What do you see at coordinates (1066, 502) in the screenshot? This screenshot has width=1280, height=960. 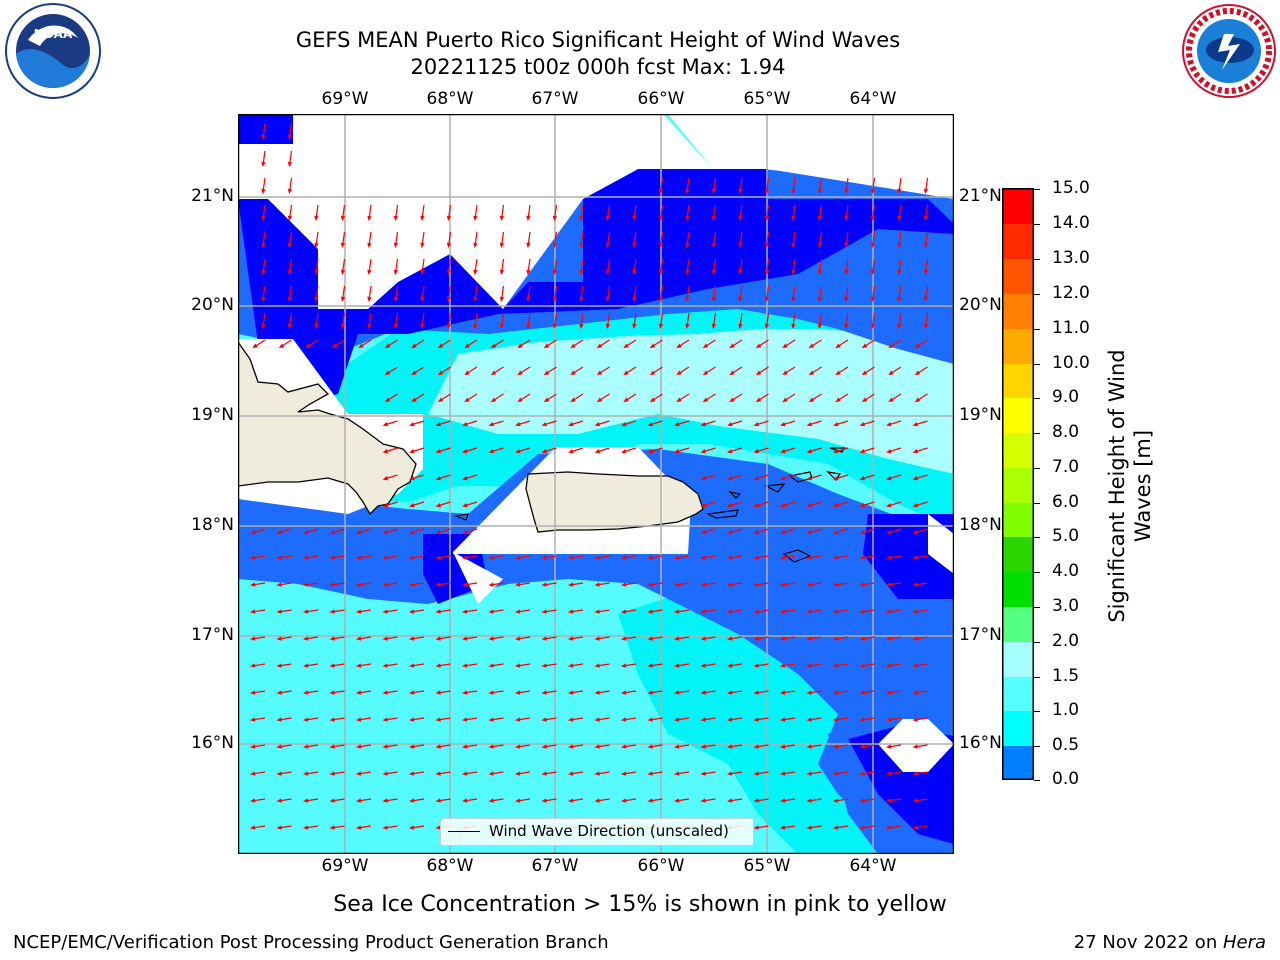 I see `colorbar-tick-label: 6.0` at bounding box center [1066, 502].